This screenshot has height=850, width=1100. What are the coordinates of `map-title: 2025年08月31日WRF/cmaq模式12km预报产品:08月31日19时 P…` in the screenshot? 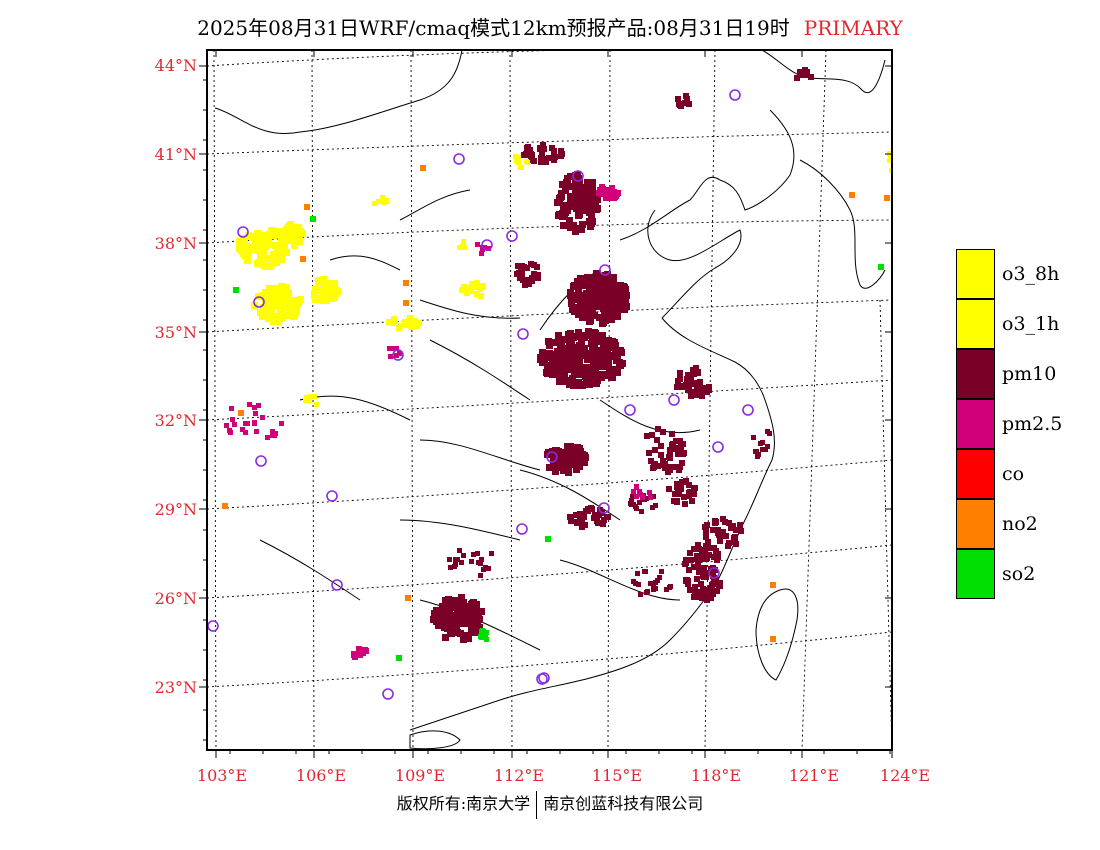 It's located at (550, 26).